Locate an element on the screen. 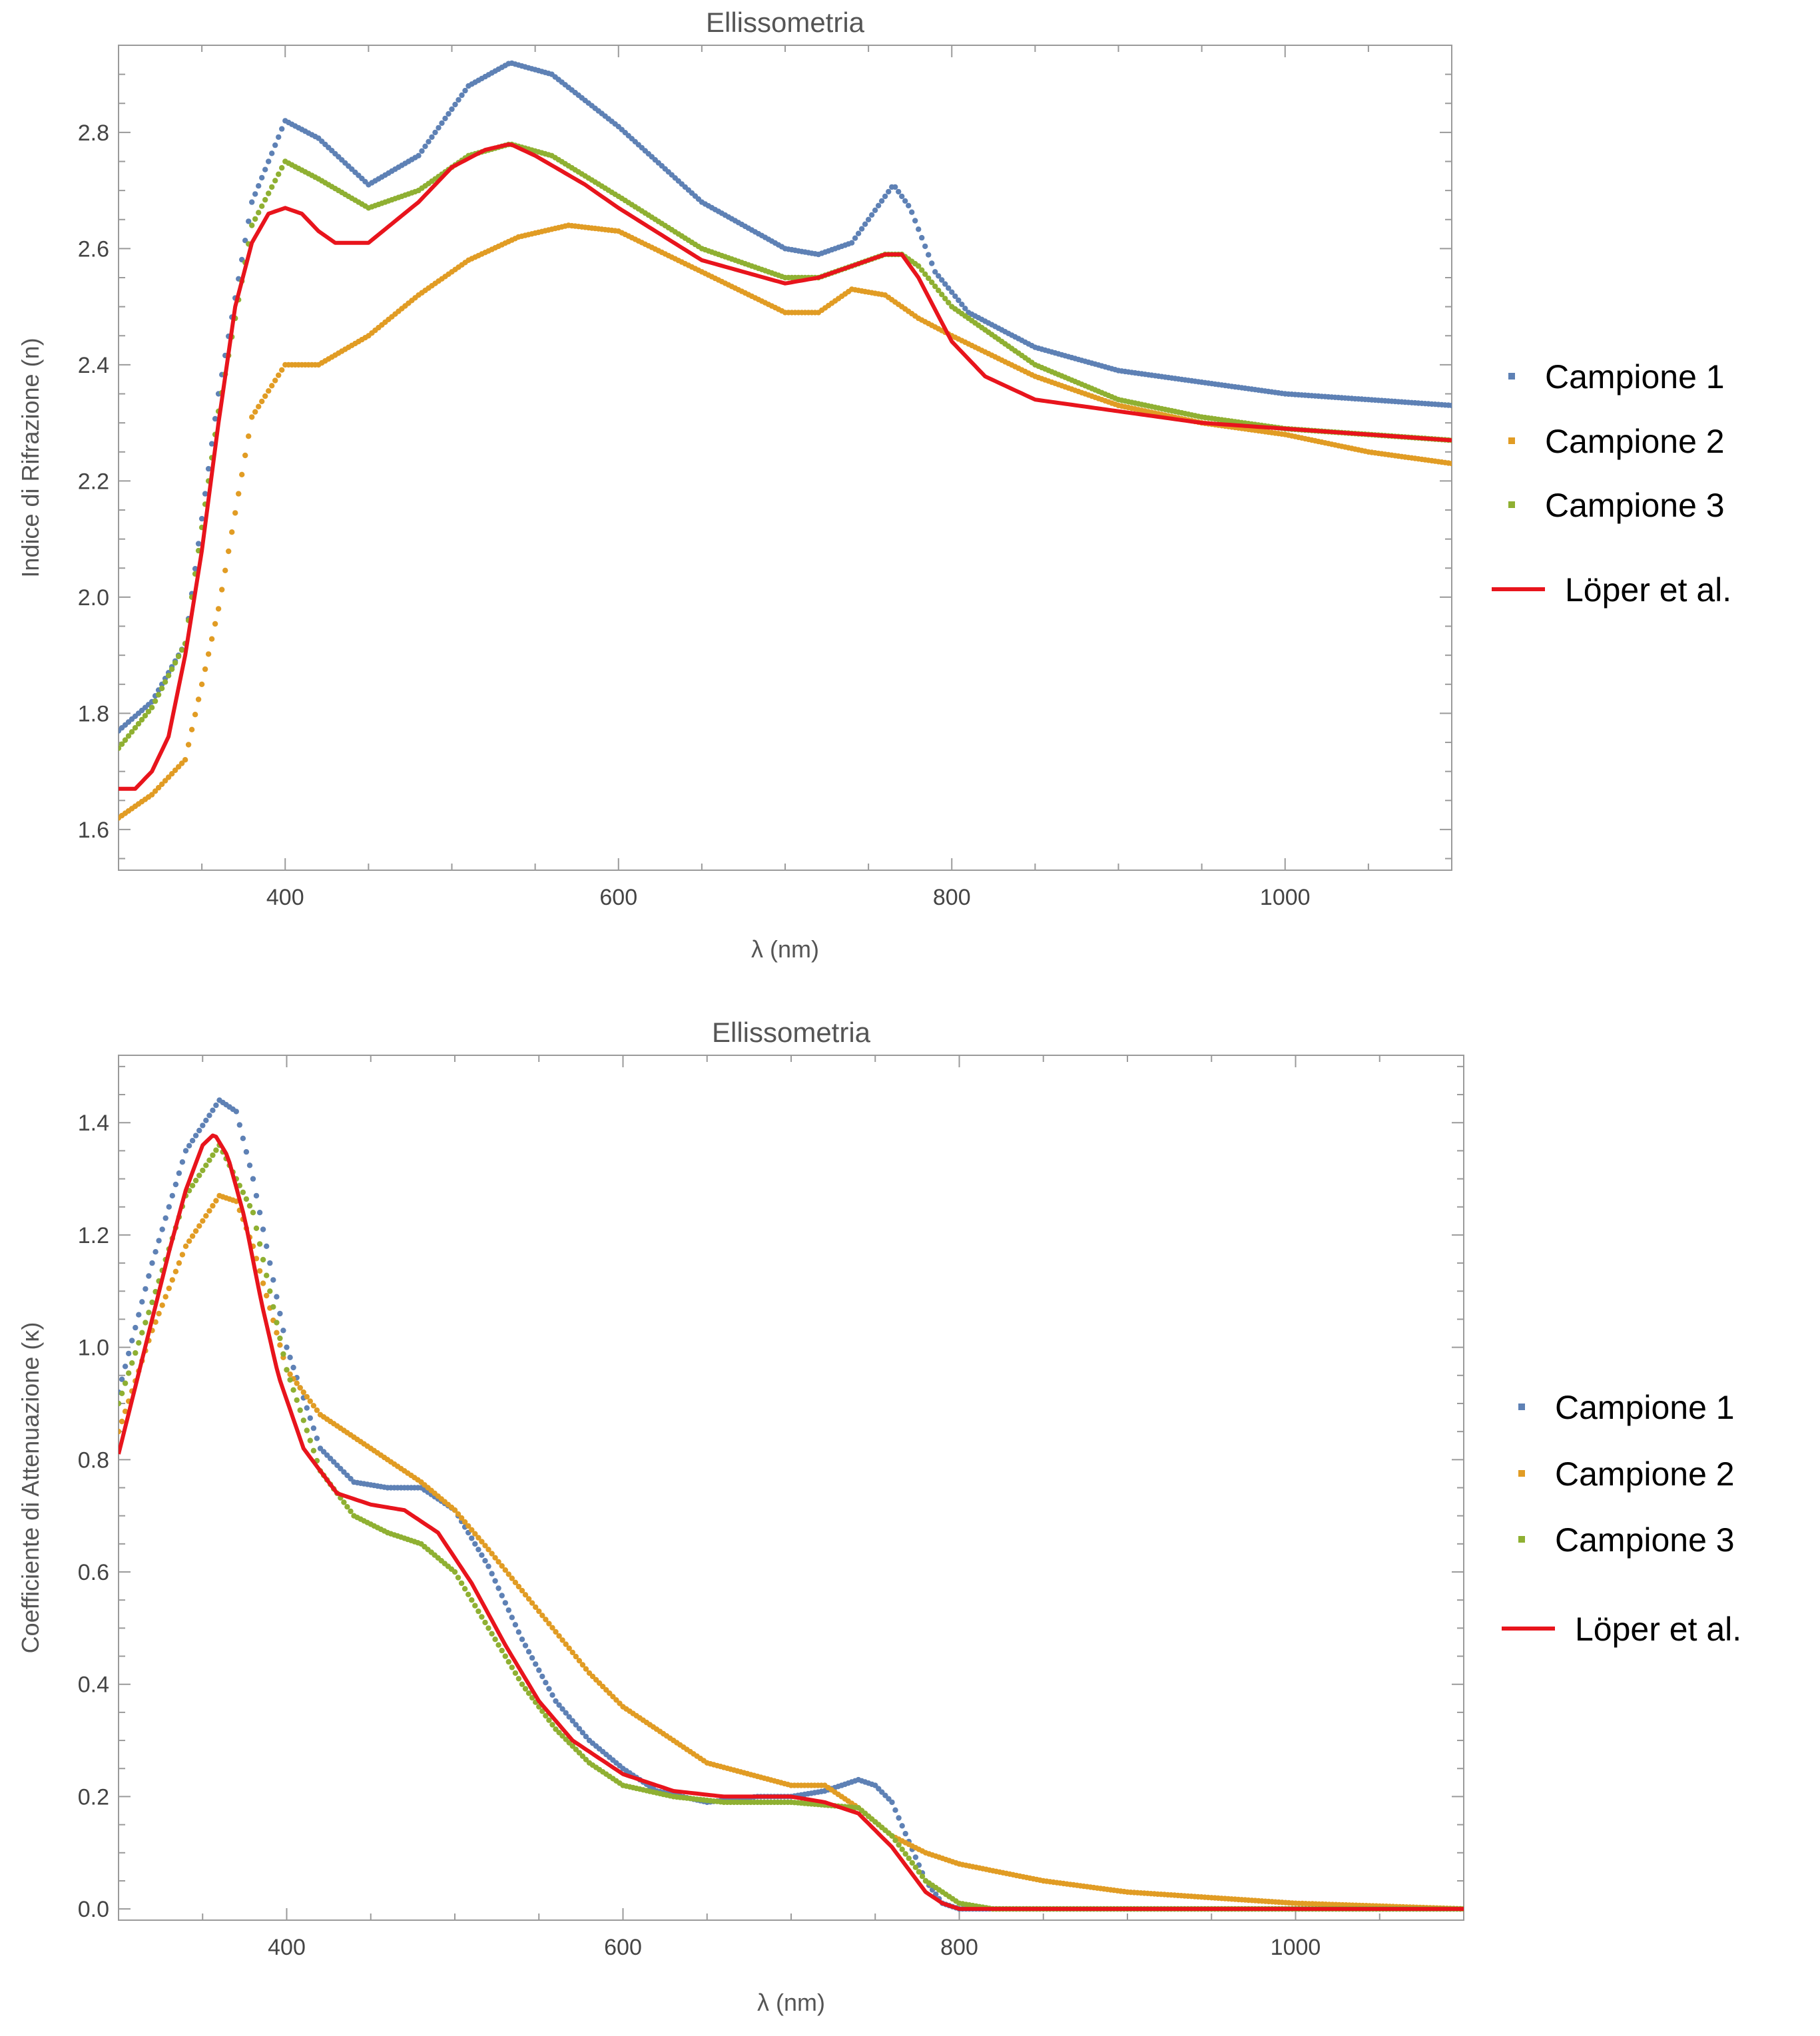  legend-label-campione-3: Campione 3 is located at coordinates (1645, 1540).